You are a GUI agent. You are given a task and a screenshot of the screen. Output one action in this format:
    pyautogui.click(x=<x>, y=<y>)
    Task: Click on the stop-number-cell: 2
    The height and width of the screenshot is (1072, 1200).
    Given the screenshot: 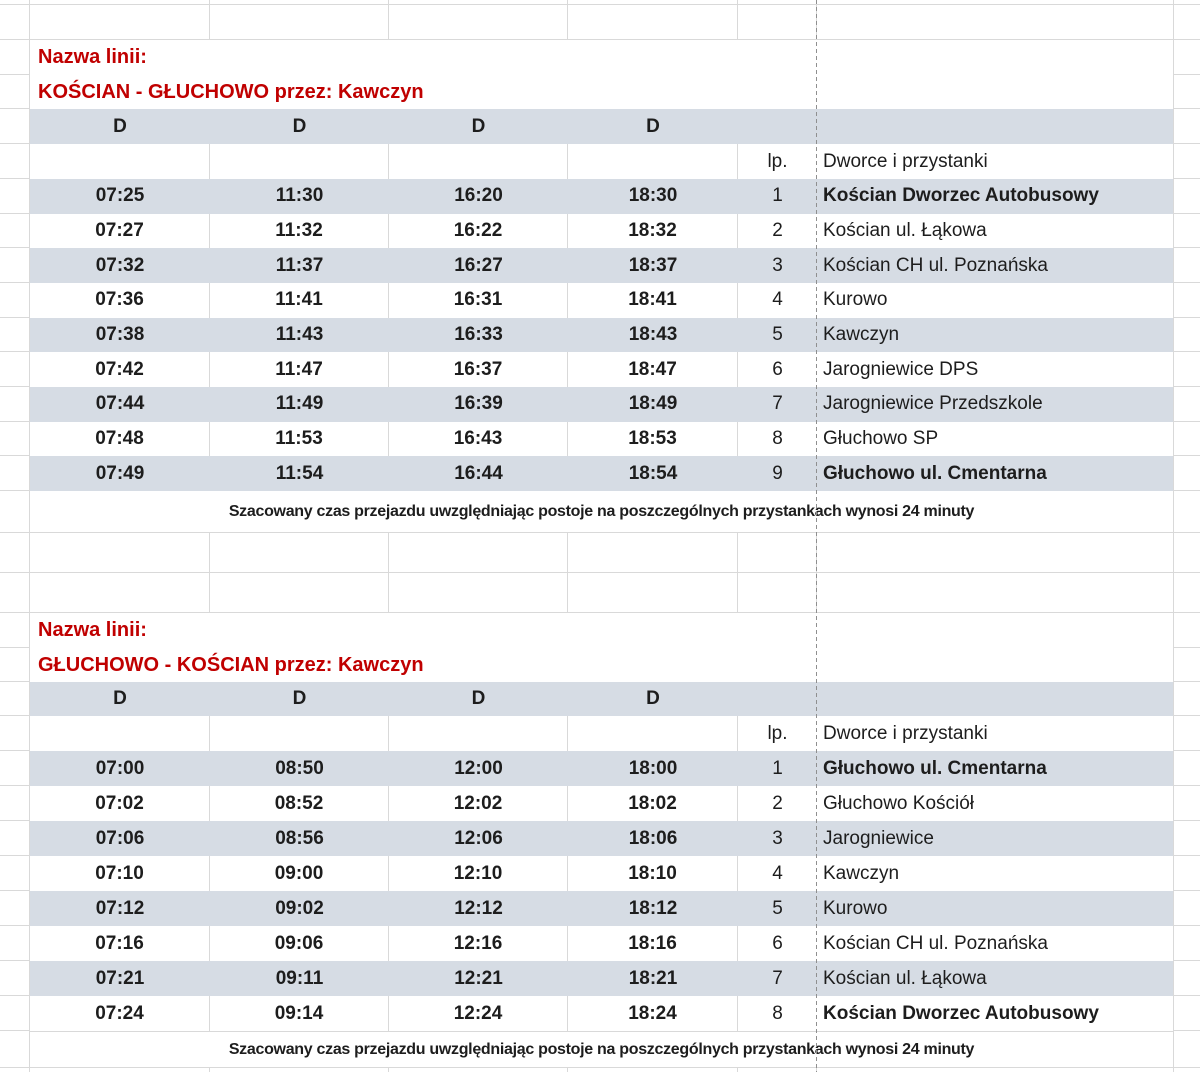 What is the action you would take?
    pyautogui.click(x=777, y=230)
    